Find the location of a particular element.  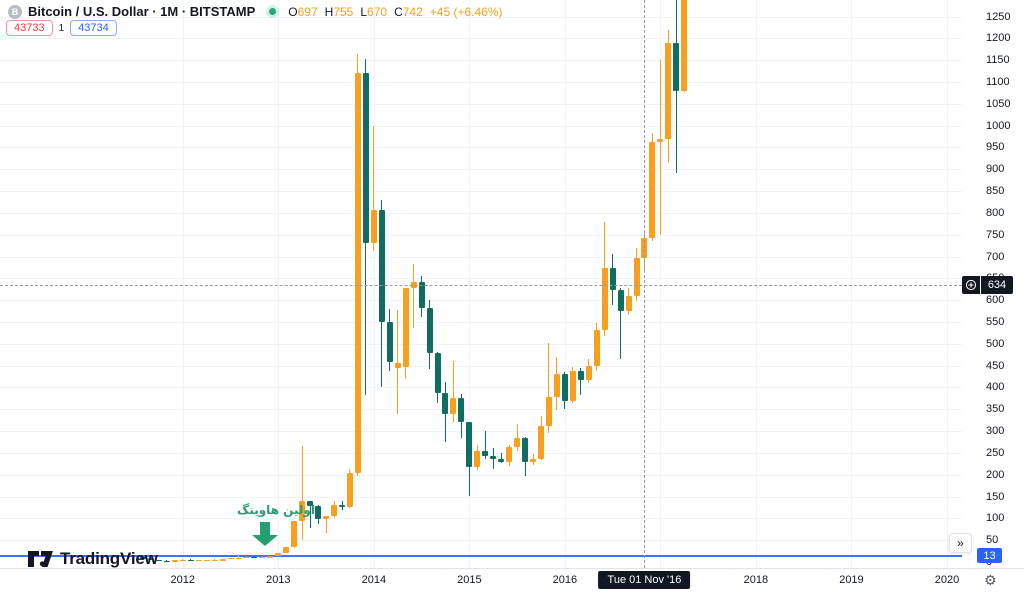

circle-plus-icon is located at coordinates (971, 285).